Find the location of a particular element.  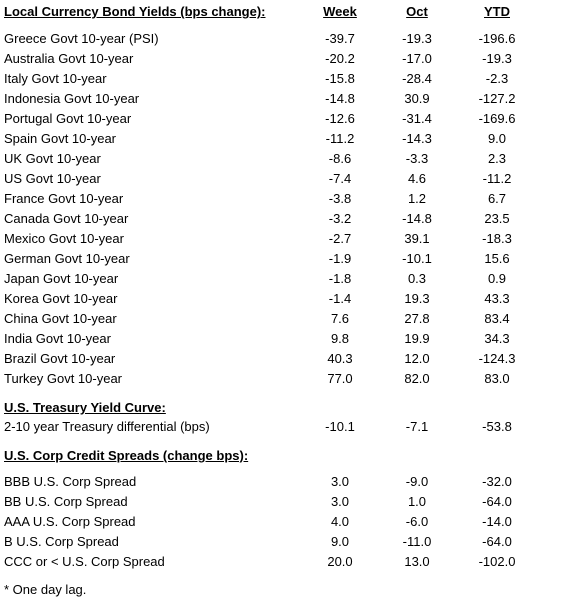

oct-value: 27.8 is located at coordinates (417, 318).